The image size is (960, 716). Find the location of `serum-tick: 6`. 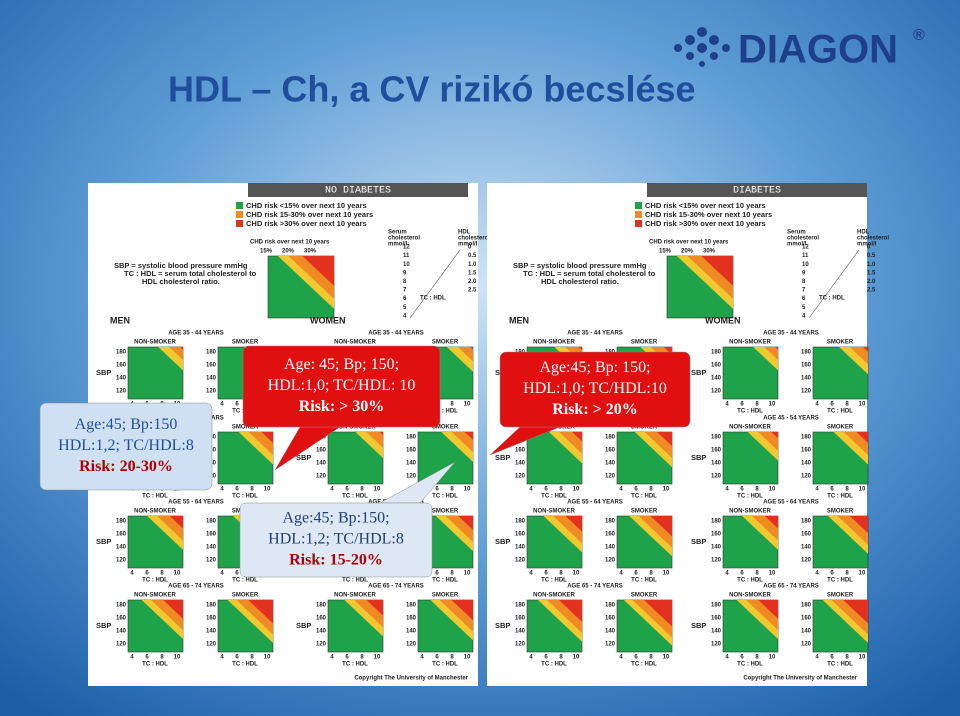

serum-tick: 6 is located at coordinates (804, 299).